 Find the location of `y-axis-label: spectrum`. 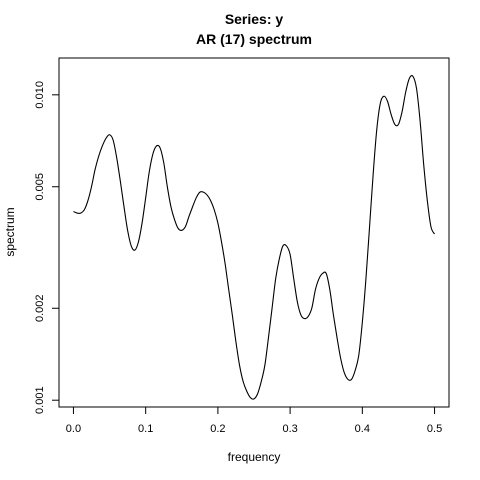

y-axis-label: spectrum is located at coordinates (10, 231).